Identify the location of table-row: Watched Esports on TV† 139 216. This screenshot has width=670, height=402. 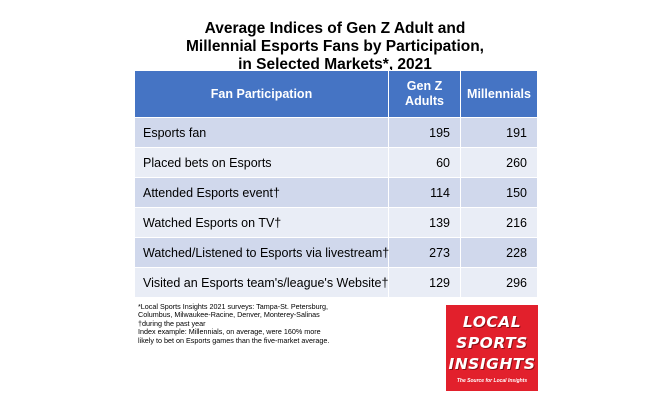
(336, 222).